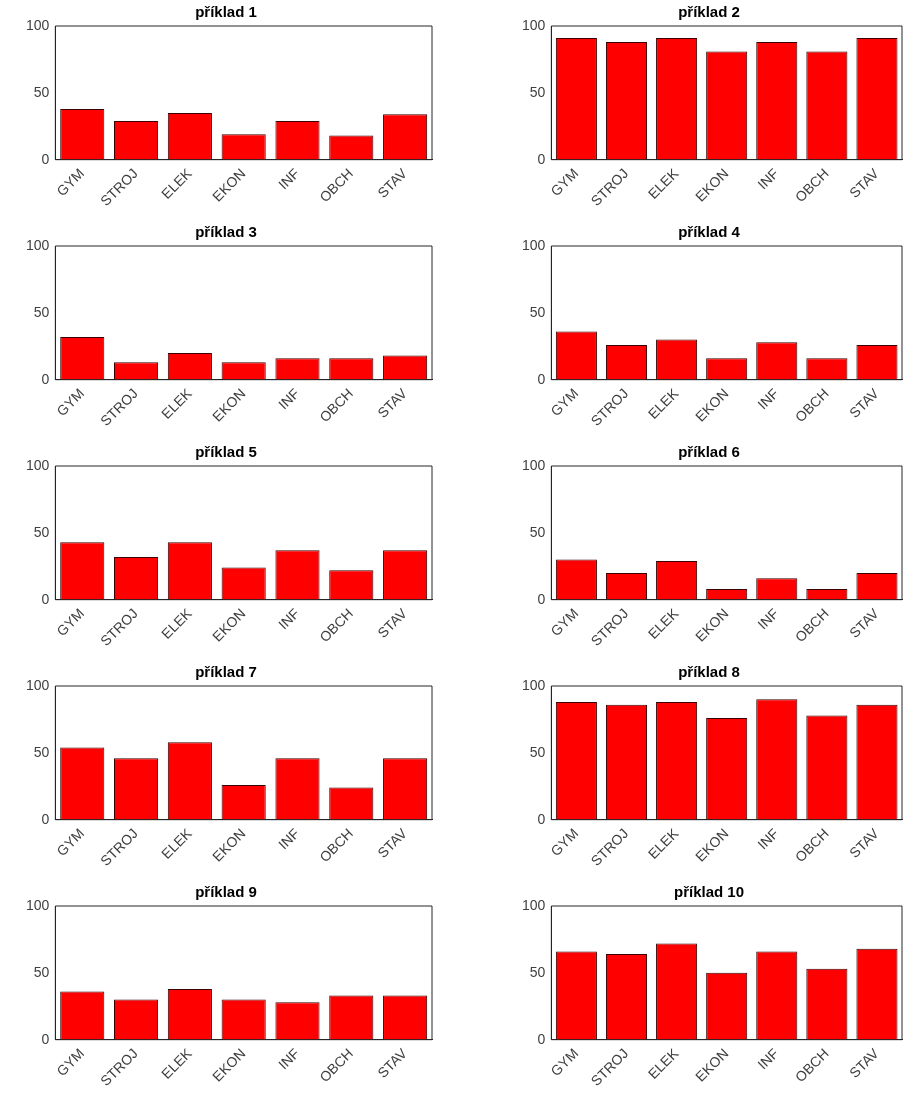  I want to click on chart-title: příklad 8, so click(709, 672).